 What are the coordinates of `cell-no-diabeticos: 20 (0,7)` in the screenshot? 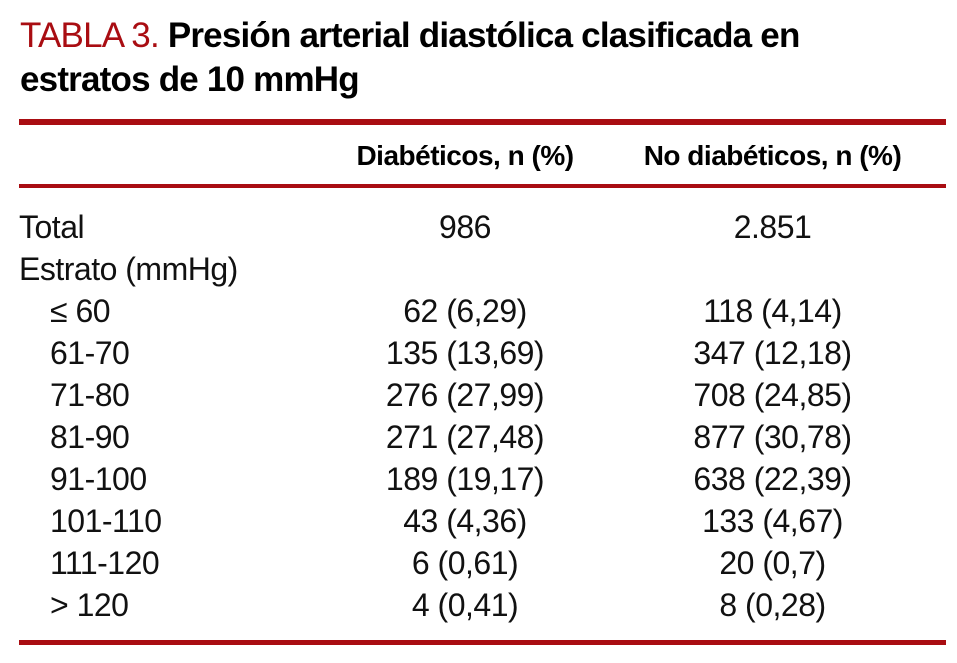 It's located at (772, 563).